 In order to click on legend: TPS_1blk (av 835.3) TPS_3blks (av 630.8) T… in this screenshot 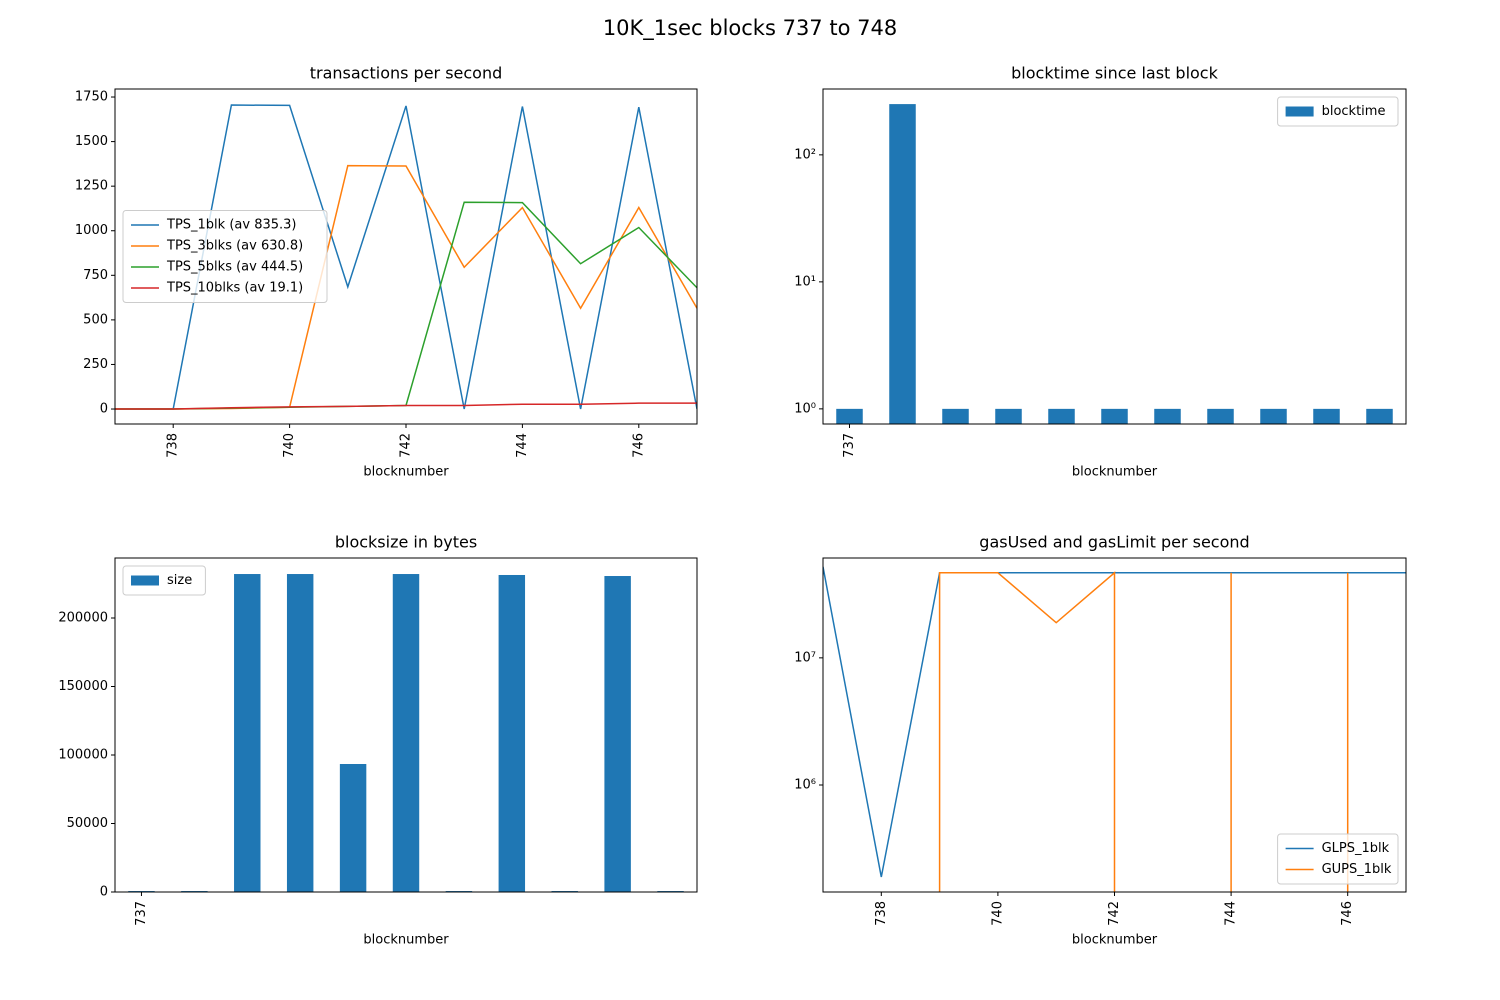, I will do `click(225, 256)`.